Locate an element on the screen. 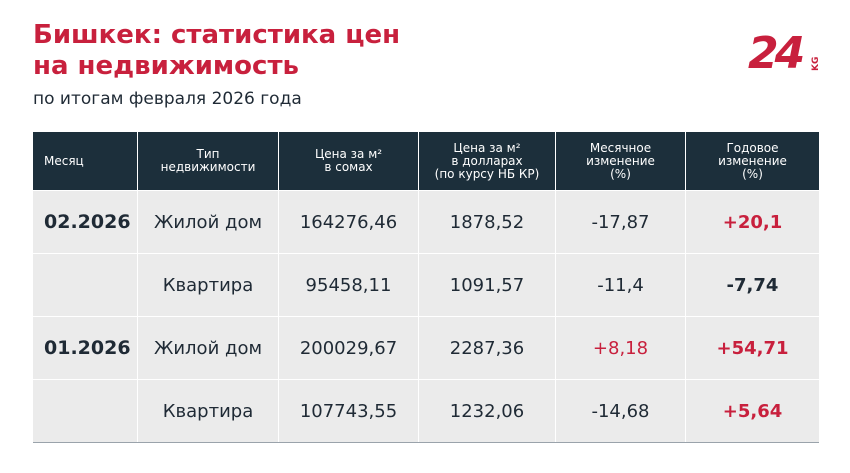 This screenshot has height=473, width=850. table-row: Квартира 95458,11 1091,57 -11,4 -7,74 is located at coordinates (426, 284).